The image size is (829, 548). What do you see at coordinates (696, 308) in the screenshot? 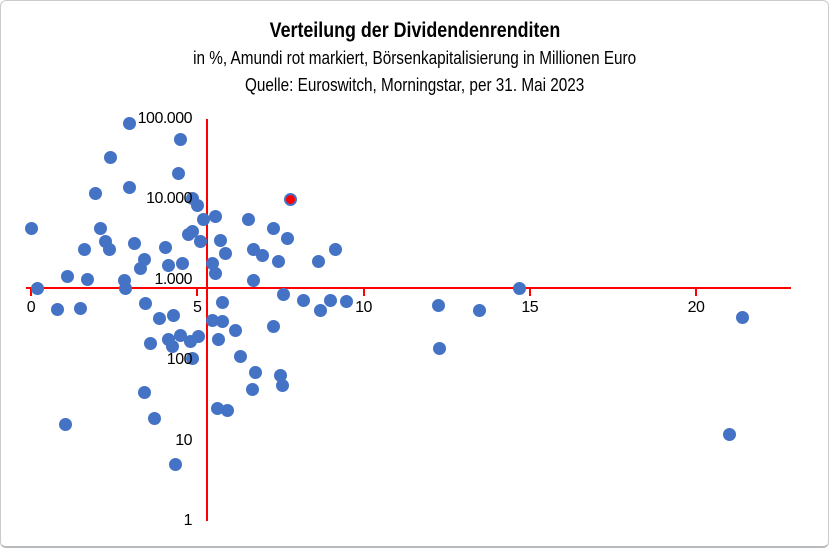
I see `x-axis-tick-label: 20` at bounding box center [696, 308].